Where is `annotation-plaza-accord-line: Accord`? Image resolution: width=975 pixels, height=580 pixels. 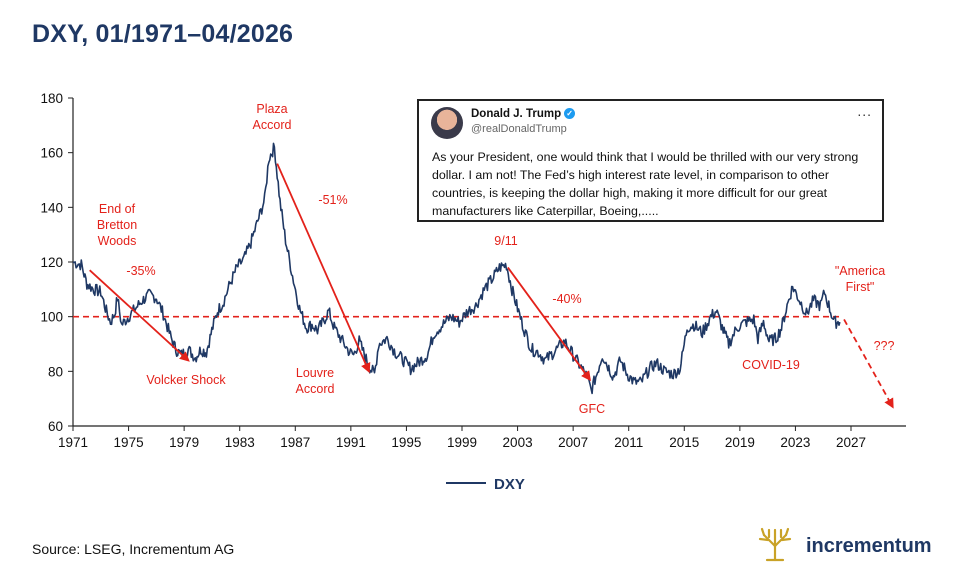 annotation-plaza-accord-line: Accord is located at coordinates (272, 125).